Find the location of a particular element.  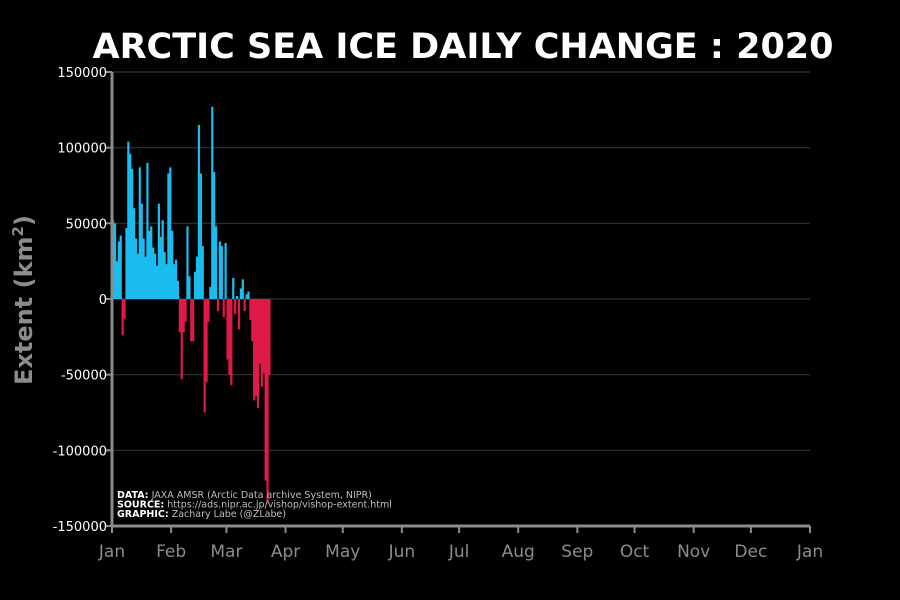

y-tick-label: -100000 is located at coordinates (80, 451).